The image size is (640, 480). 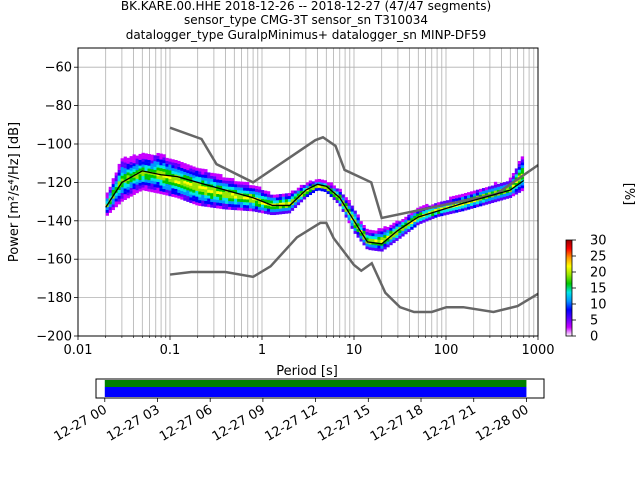 I want to click on time-tick-label: 12-27 15, so click(x=344, y=423).